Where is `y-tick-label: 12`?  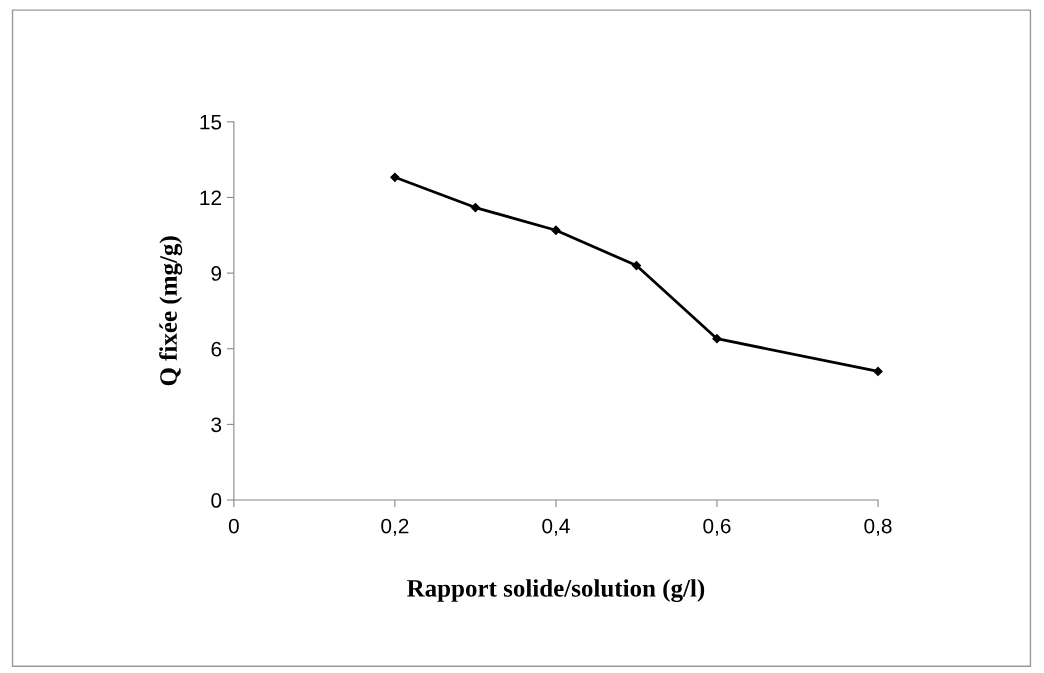
y-tick-label: 12 is located at coordinates (211, 198).